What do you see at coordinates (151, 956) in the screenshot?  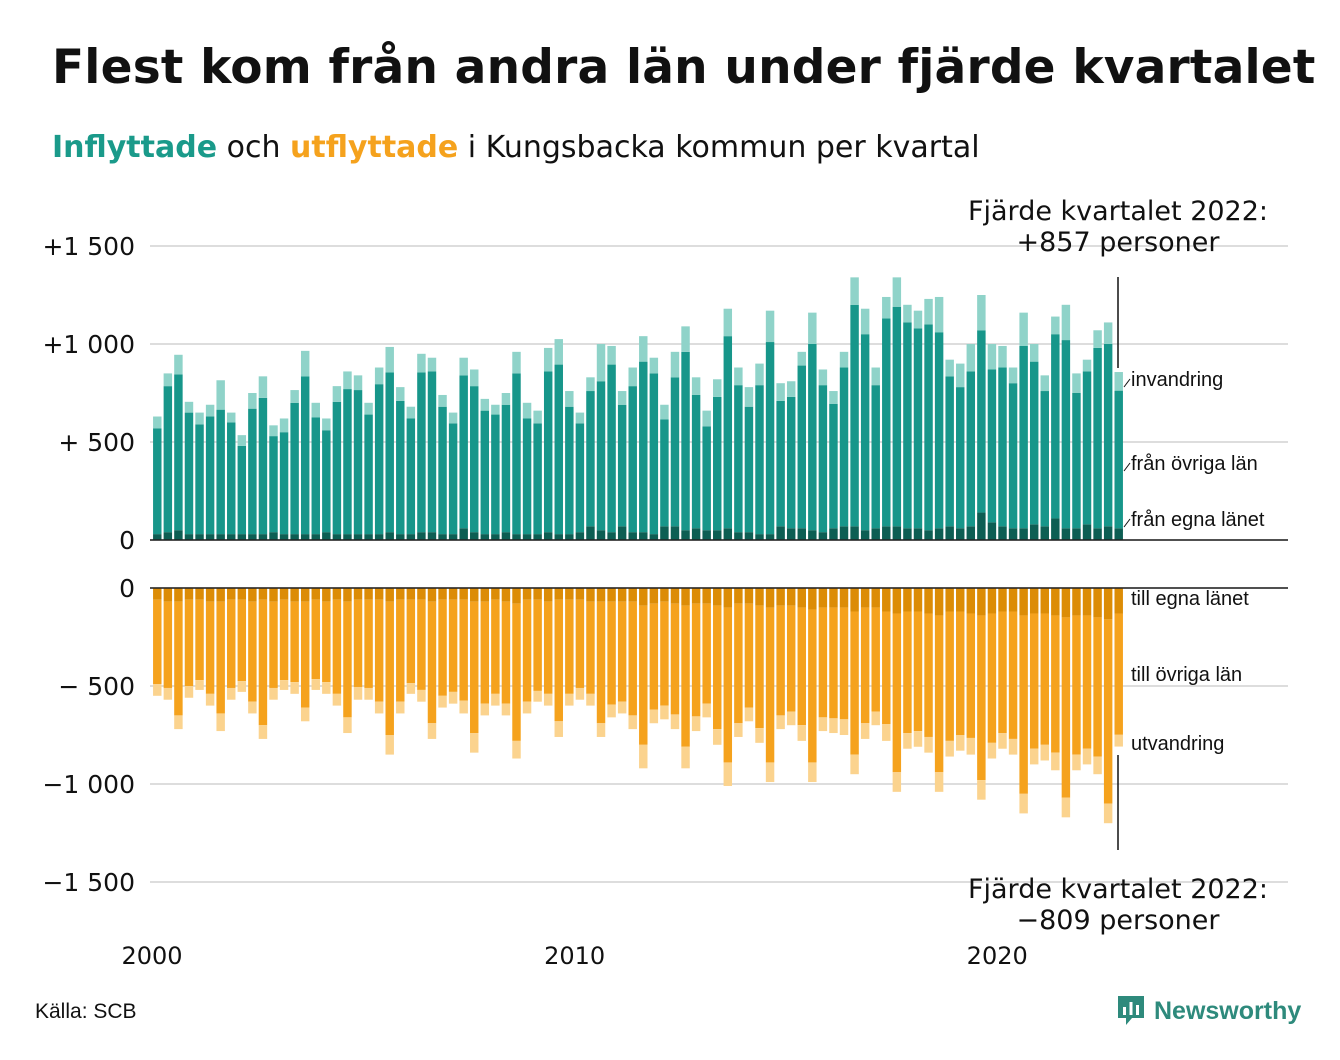 I see `x-tick-label: 2000` at bounding box center [151, 956].